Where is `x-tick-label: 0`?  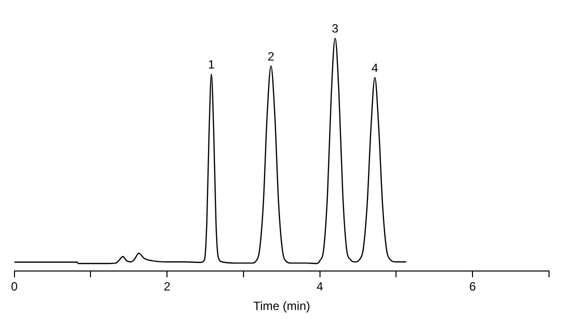 x-tick-label: 0 is located at coordinates (14, 287).